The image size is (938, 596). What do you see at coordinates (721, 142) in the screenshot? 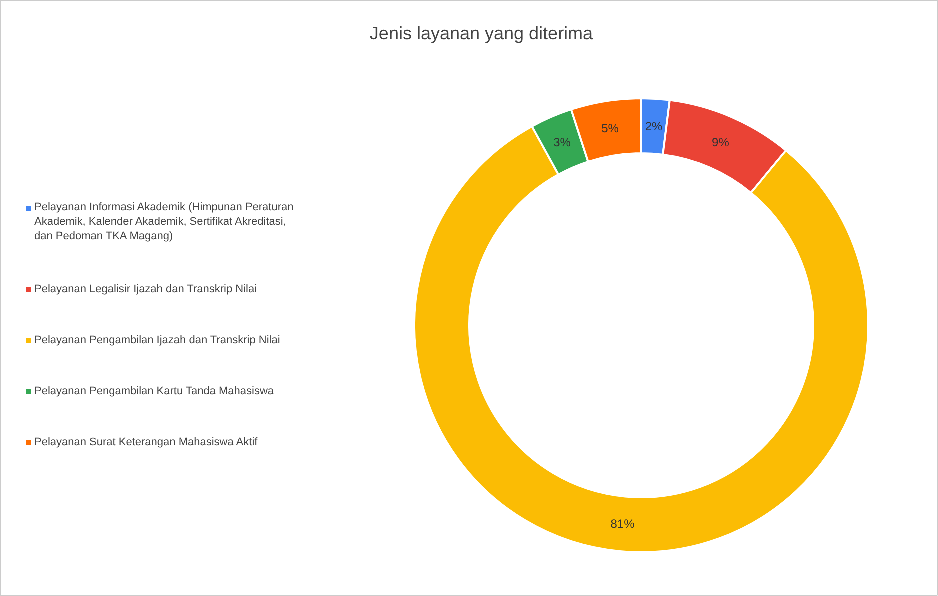
I see `data-label: 9%` at bounding box center [721, 142].